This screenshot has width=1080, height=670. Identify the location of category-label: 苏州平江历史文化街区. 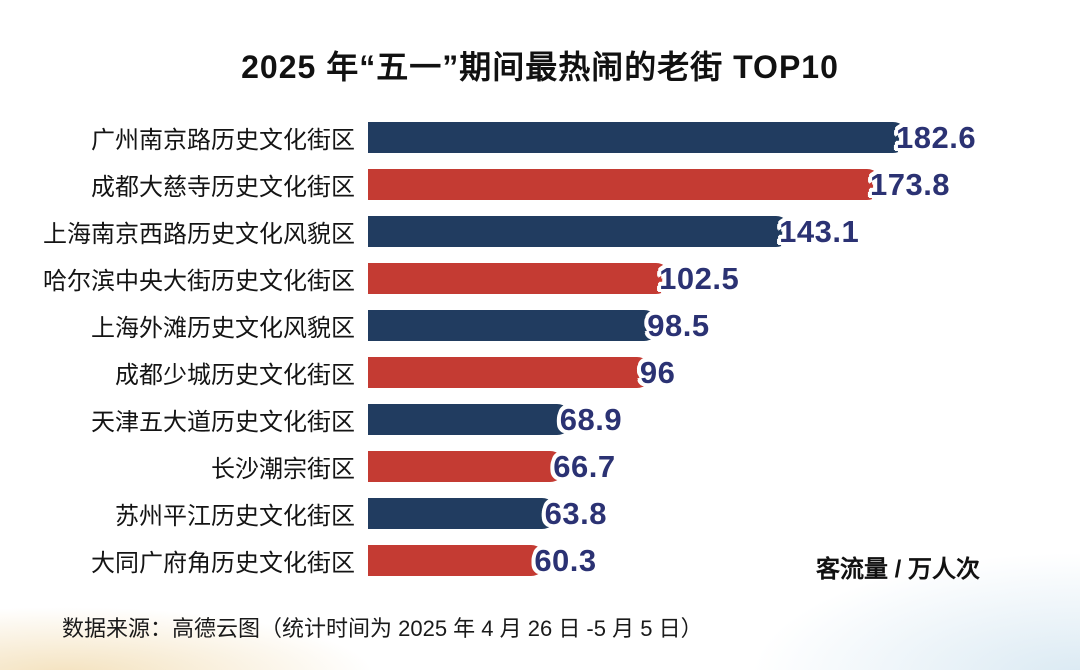
(235, 516).